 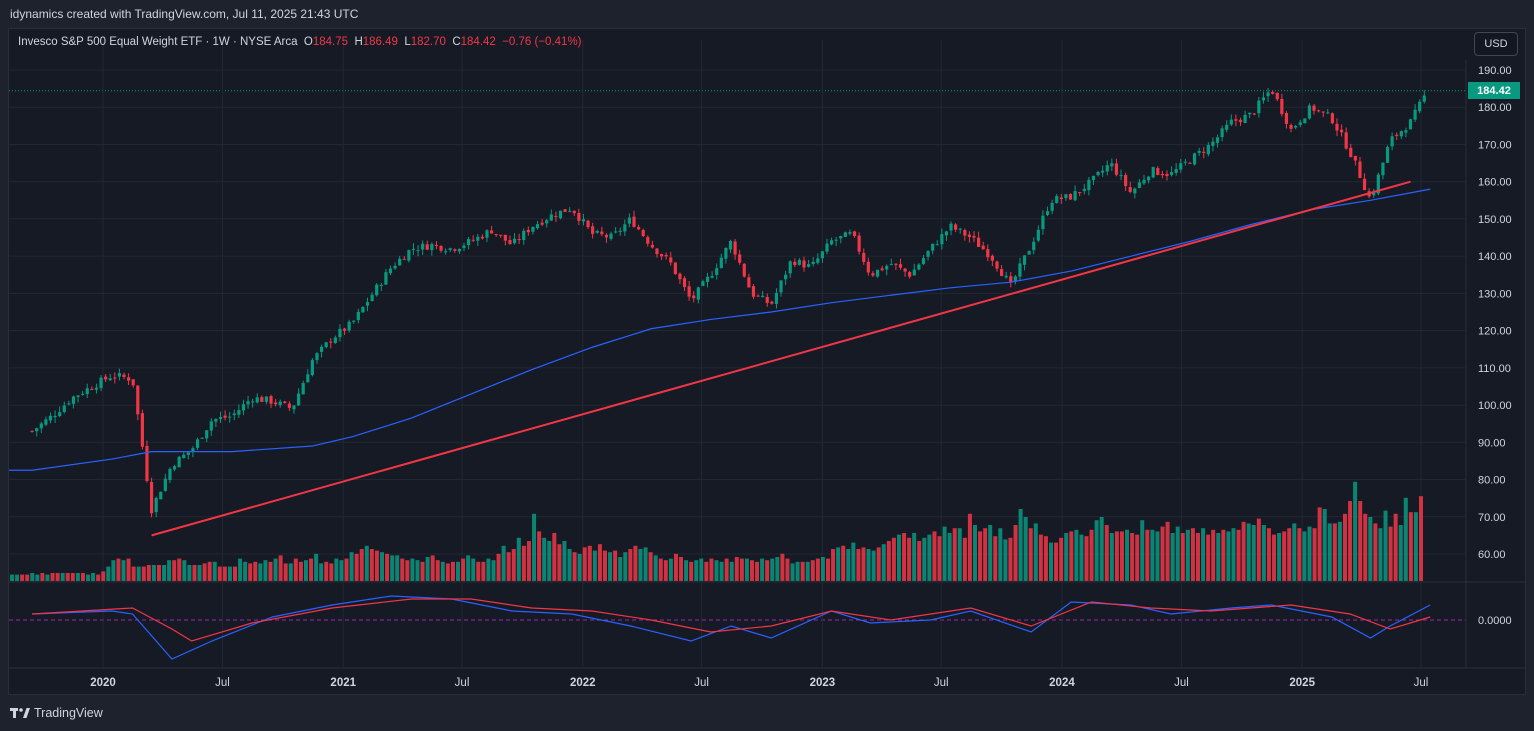 What do you see at coordinates (1492, 481) in the screenshot?
I see `price-tick-label: 80.00` at bounding box center [1492, 481].